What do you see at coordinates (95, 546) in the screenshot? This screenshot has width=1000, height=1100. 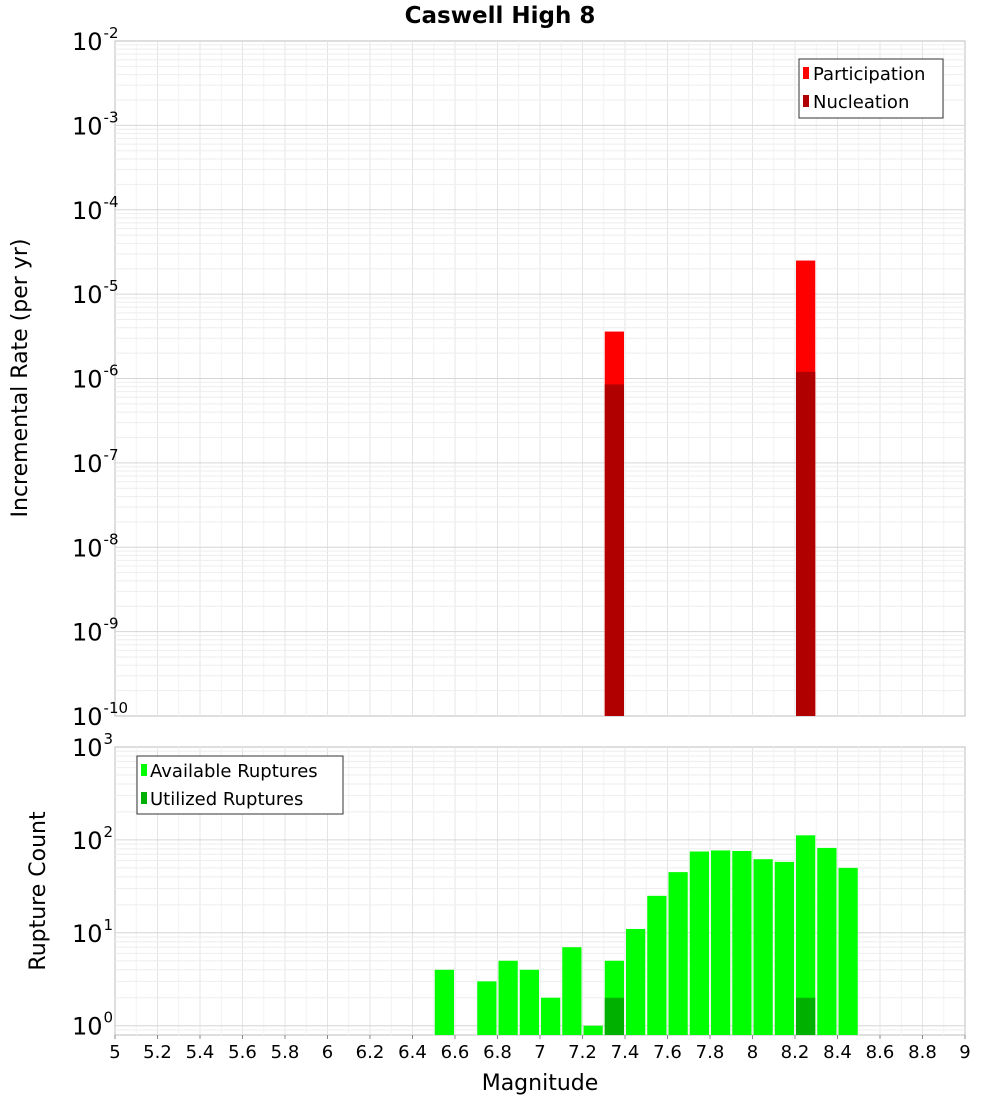 I see `y-tick-label: 10⁻⁸` at bounding box center [95, 546].